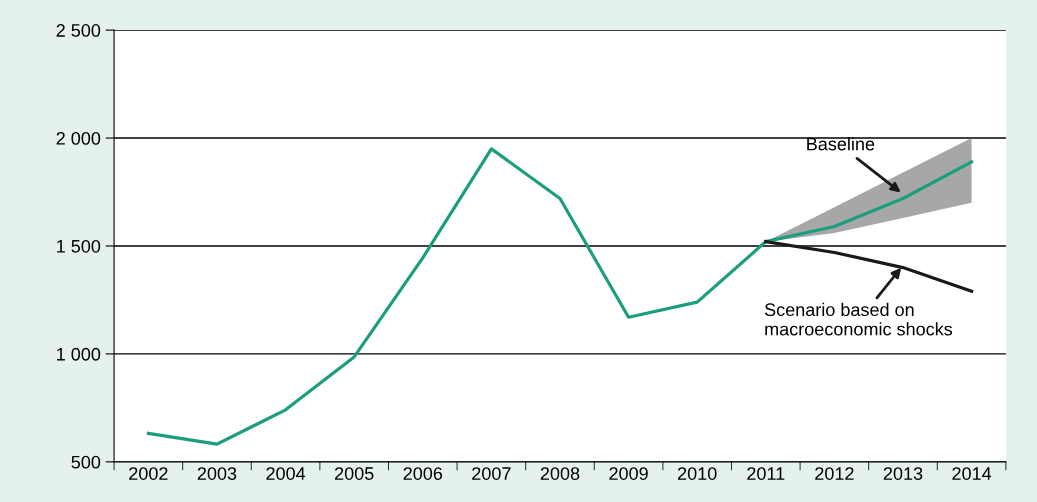  Describe the element at coordinates (834, 473) in the screenshot. I see `x-tick-label: 2012` at that location.